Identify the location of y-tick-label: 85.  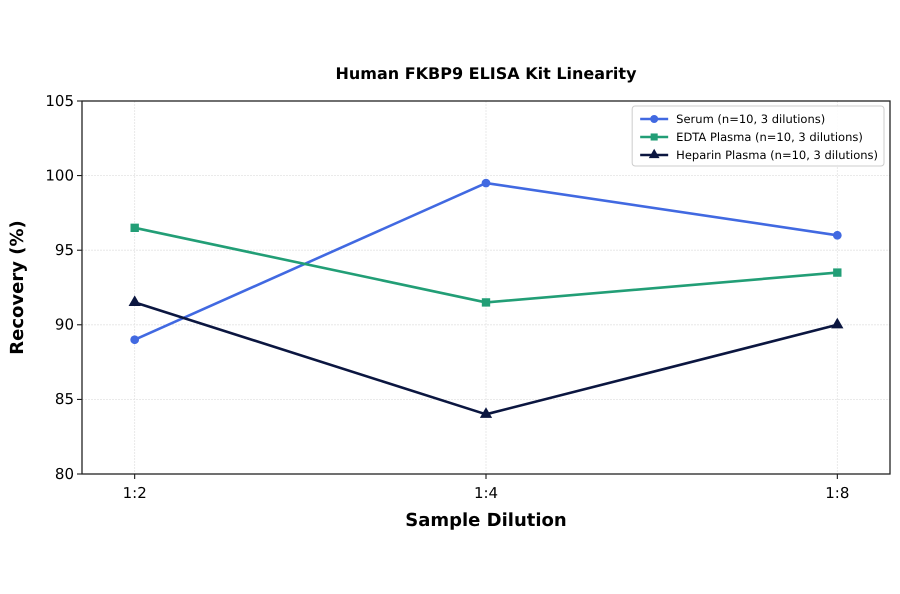
(64, 399).